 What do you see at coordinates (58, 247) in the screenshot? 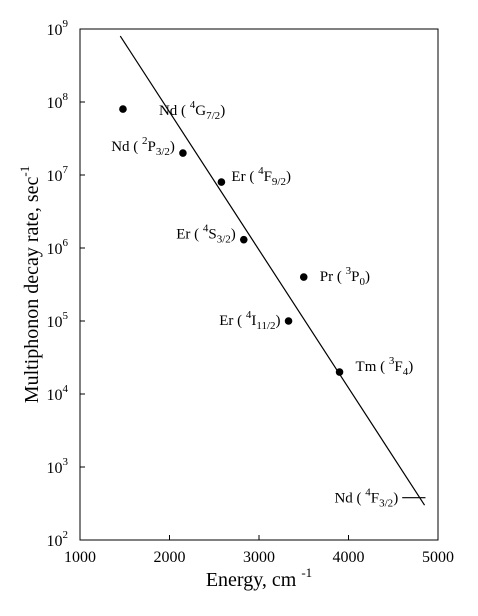
I see `y-tick-label: 10⁶` at bounding box center [58, 247].